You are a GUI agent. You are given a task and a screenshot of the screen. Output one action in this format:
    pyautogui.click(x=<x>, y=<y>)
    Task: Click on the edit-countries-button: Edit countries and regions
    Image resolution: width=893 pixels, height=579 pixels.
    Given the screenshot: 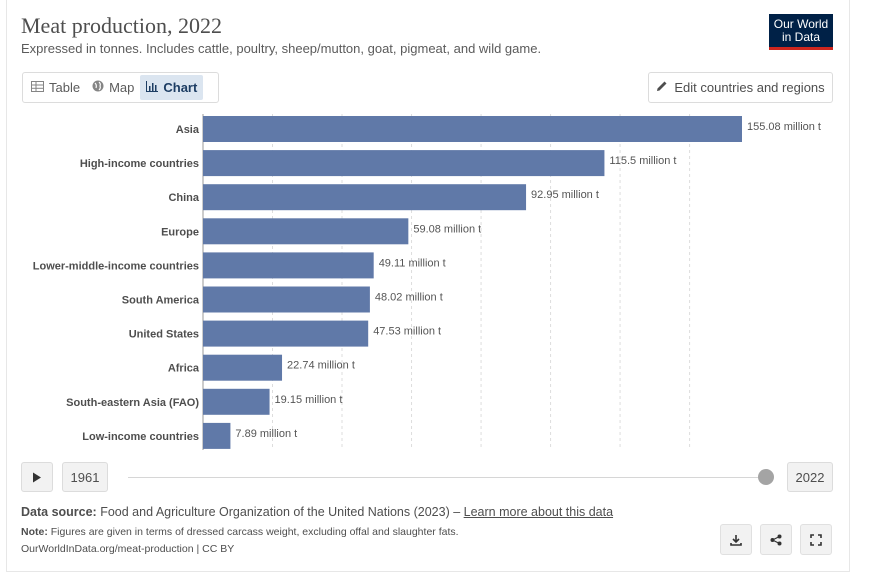 What is the action you would take?
    pyautogui.click(x=740, y=87)
    